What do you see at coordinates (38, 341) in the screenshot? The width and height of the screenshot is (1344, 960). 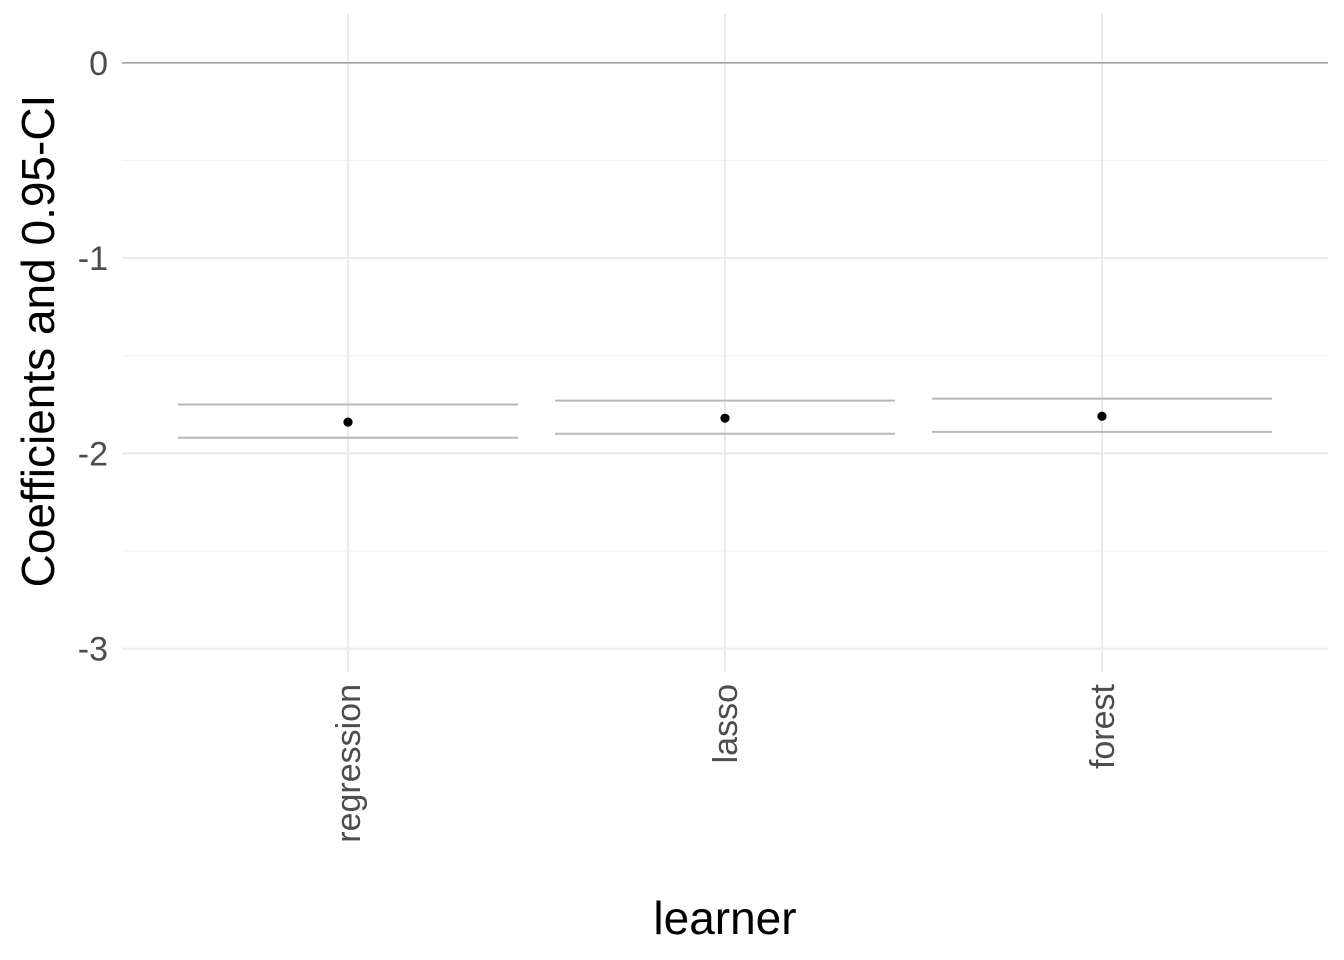 I see `y-axis-title: Coefficients and 0.95-CI` at bounding box center [38, 341].